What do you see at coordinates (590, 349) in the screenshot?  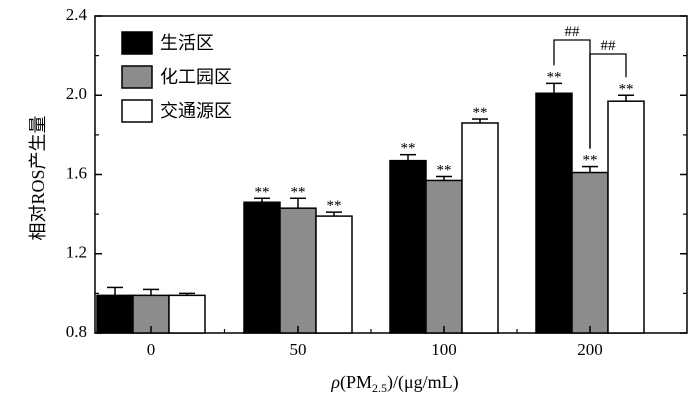 I see `x-tick-label: 200` at bounding box center [590, 349].